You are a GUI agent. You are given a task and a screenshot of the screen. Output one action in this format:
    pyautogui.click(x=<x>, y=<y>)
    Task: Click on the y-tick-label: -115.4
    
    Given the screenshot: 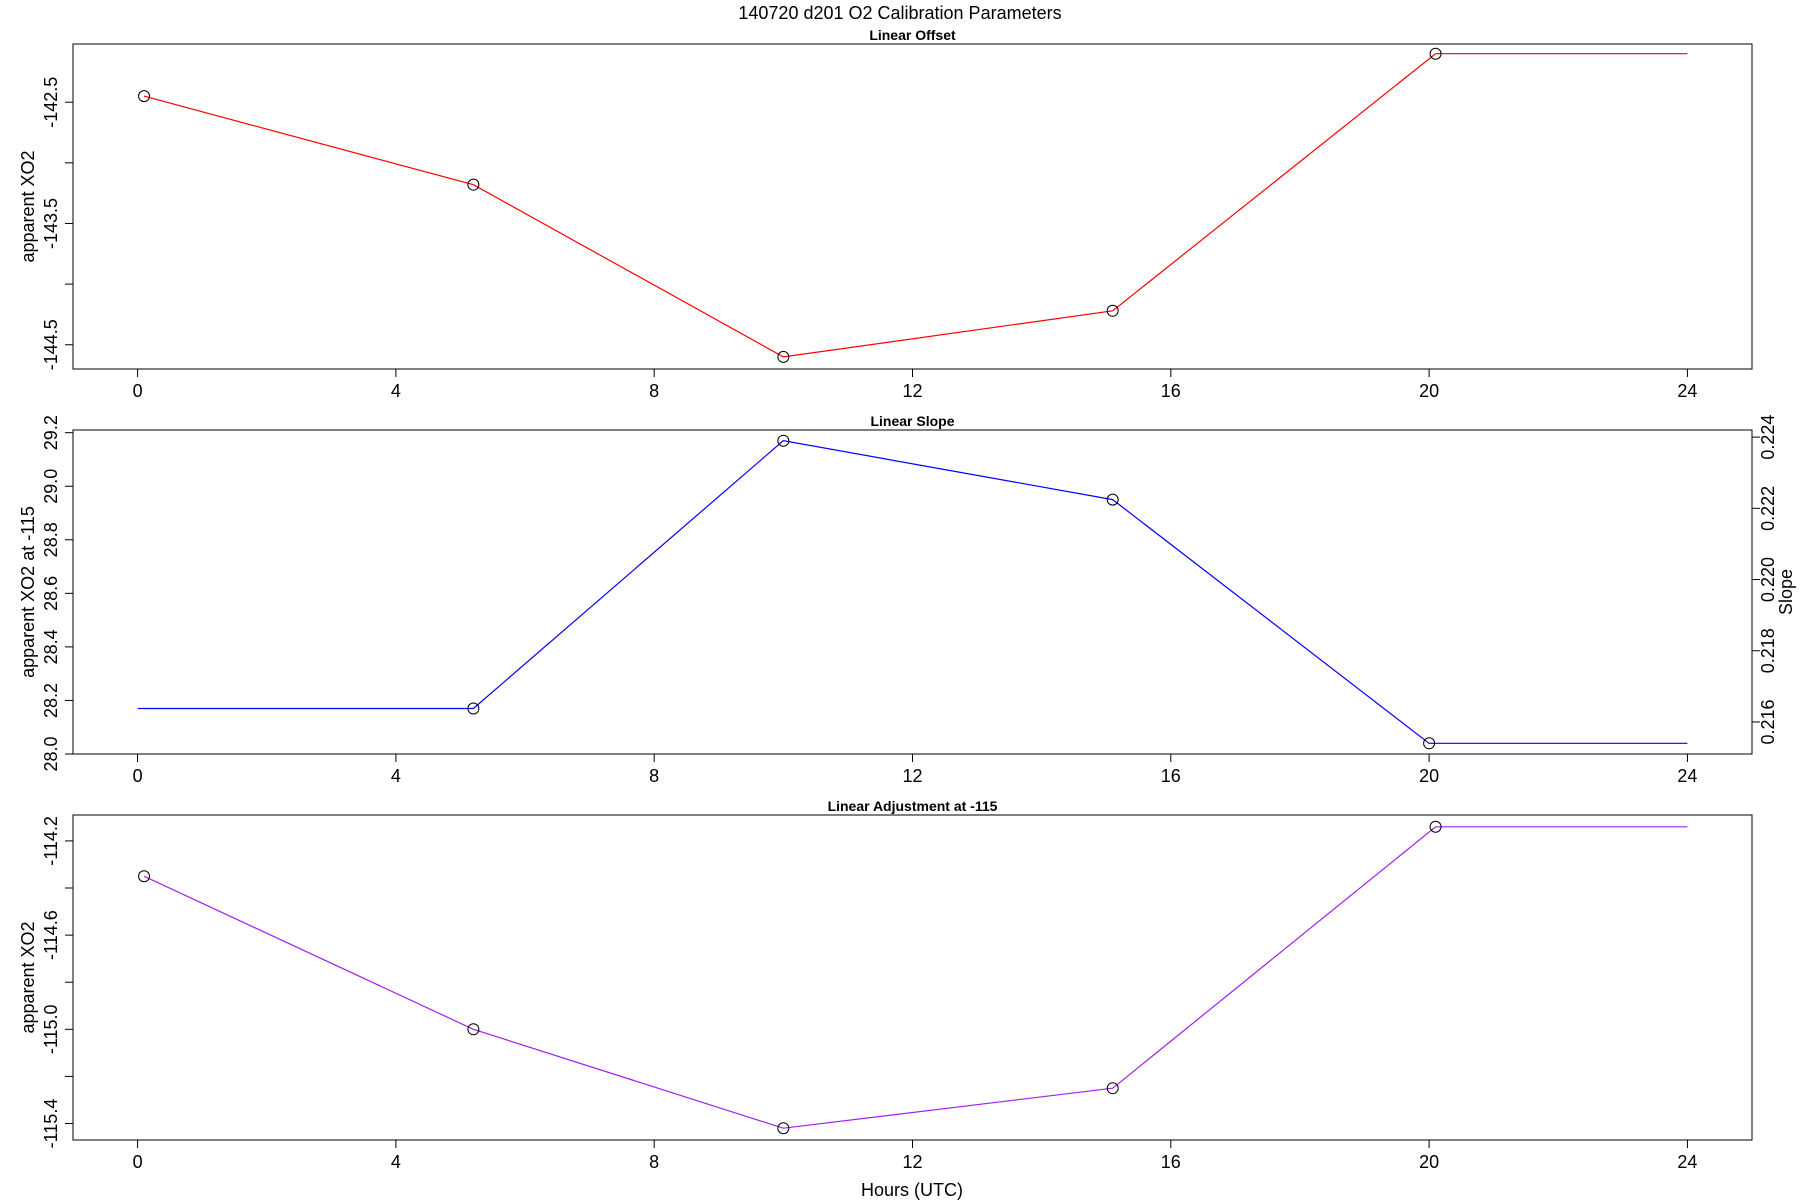 What is the action you would take?
    pyautogui.click(x=51, y=1124)
    